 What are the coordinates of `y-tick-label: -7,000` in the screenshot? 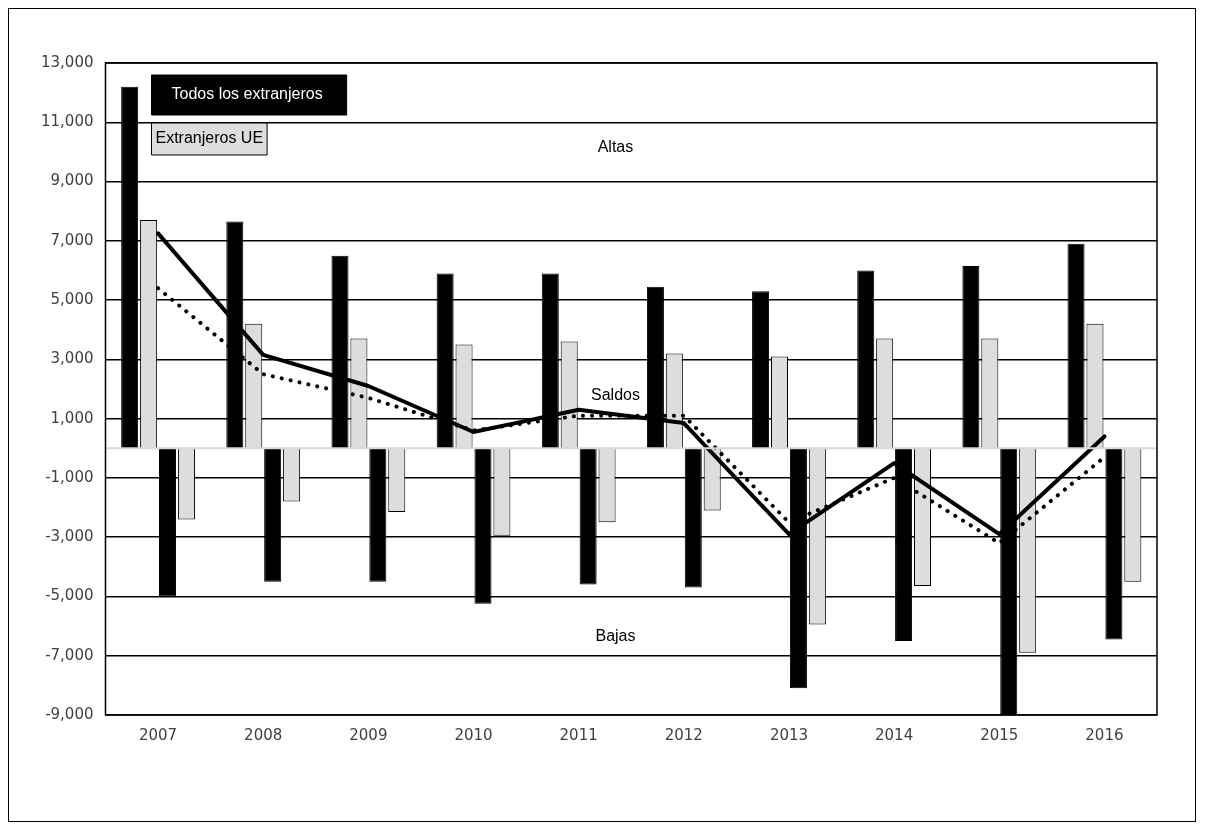 It's located at (69, 654).